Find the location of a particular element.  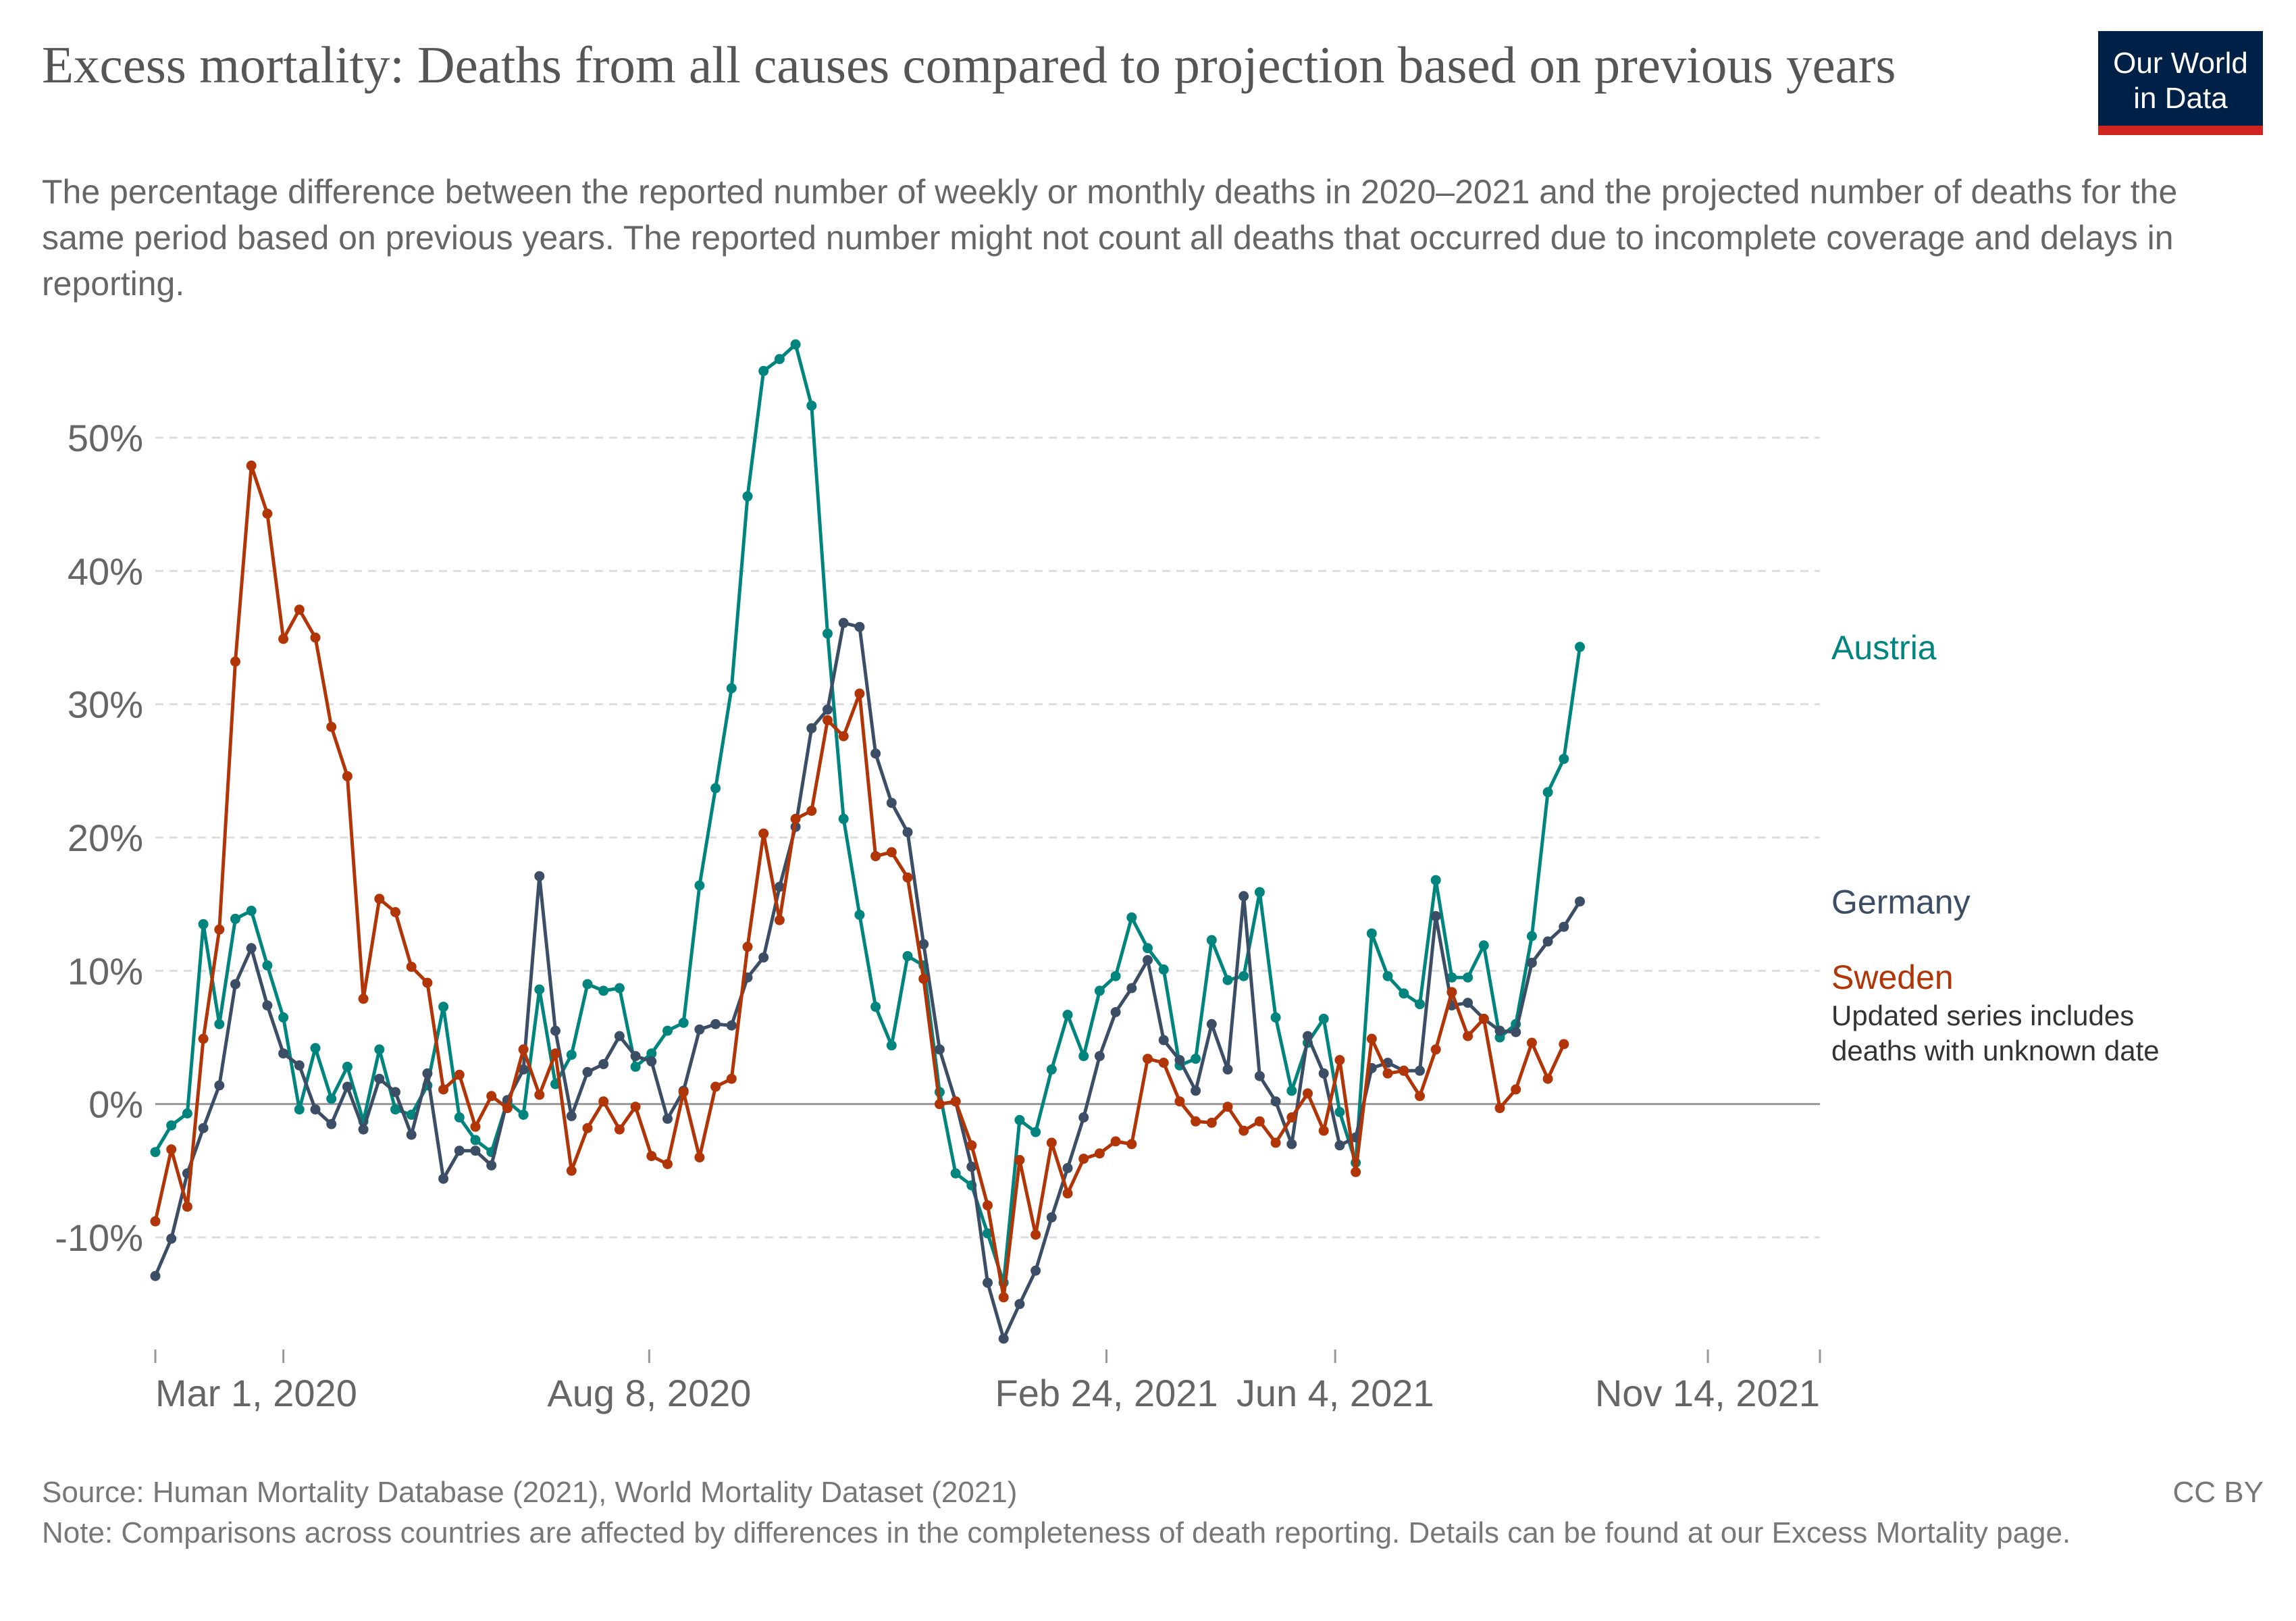

sweden-annotation-line: deaths with unknown date is located at coordinates (1996, 1050).